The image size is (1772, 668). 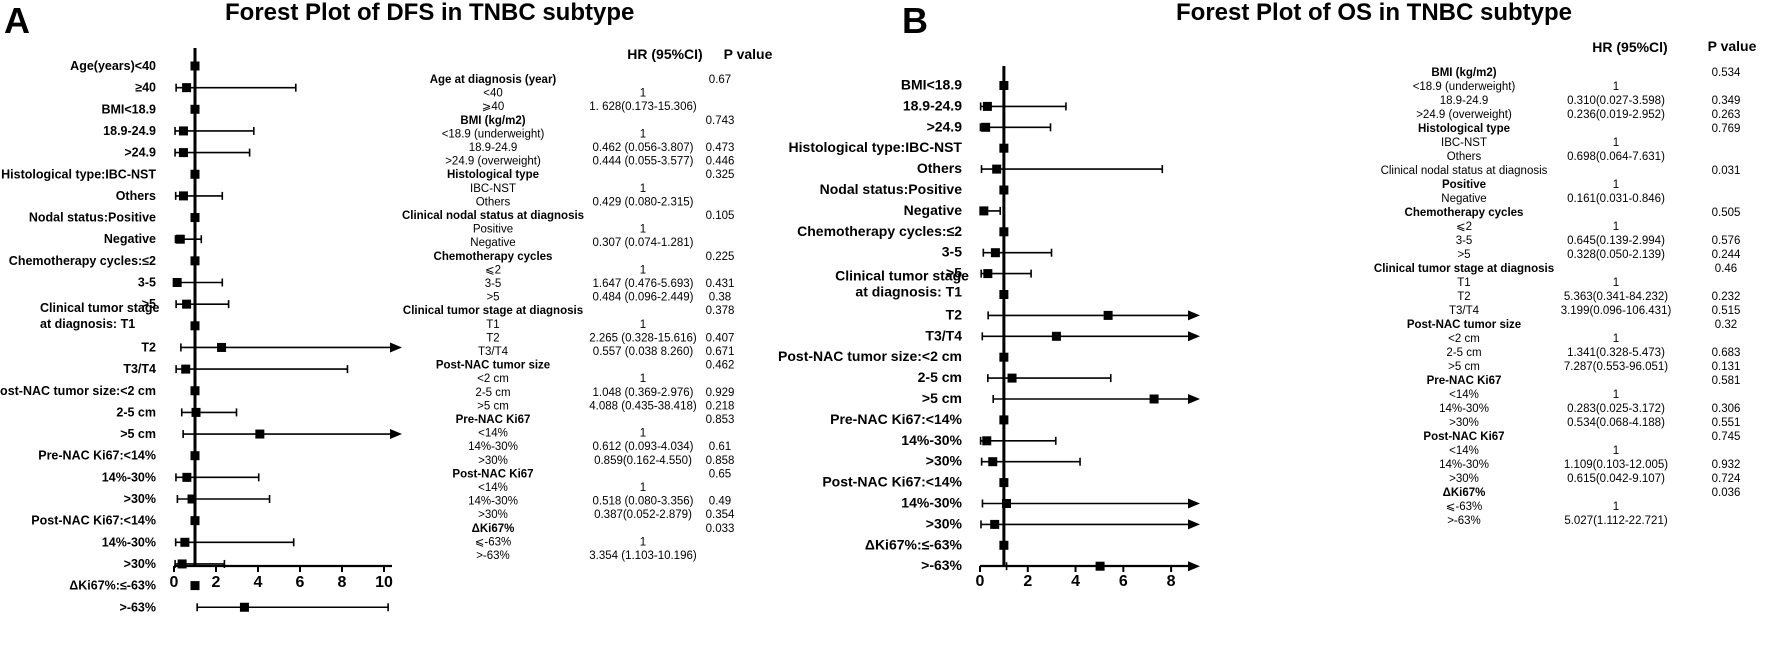 I want to click on panel-a-title: Forest Plot of DFS in TNBC subtype, so click(x=429, y=13).